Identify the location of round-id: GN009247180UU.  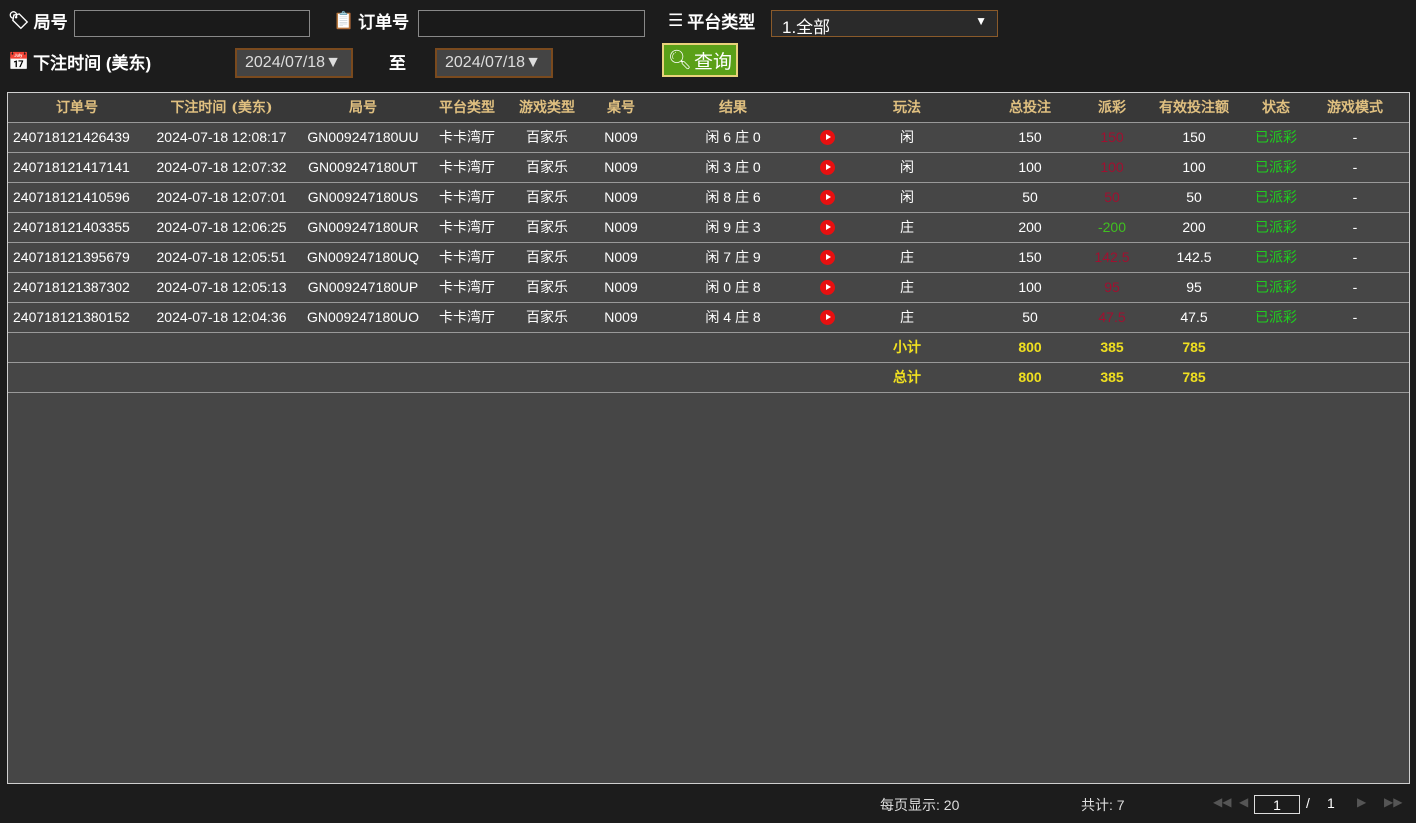
(363, 137).